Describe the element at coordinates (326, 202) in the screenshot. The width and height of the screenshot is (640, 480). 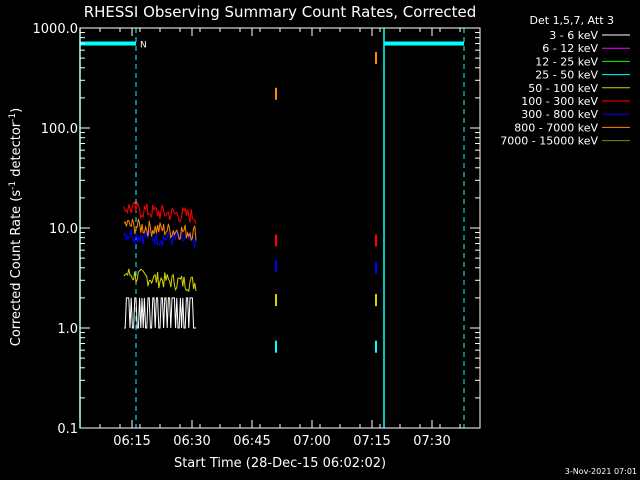
I see `isolated-marks` at that location.